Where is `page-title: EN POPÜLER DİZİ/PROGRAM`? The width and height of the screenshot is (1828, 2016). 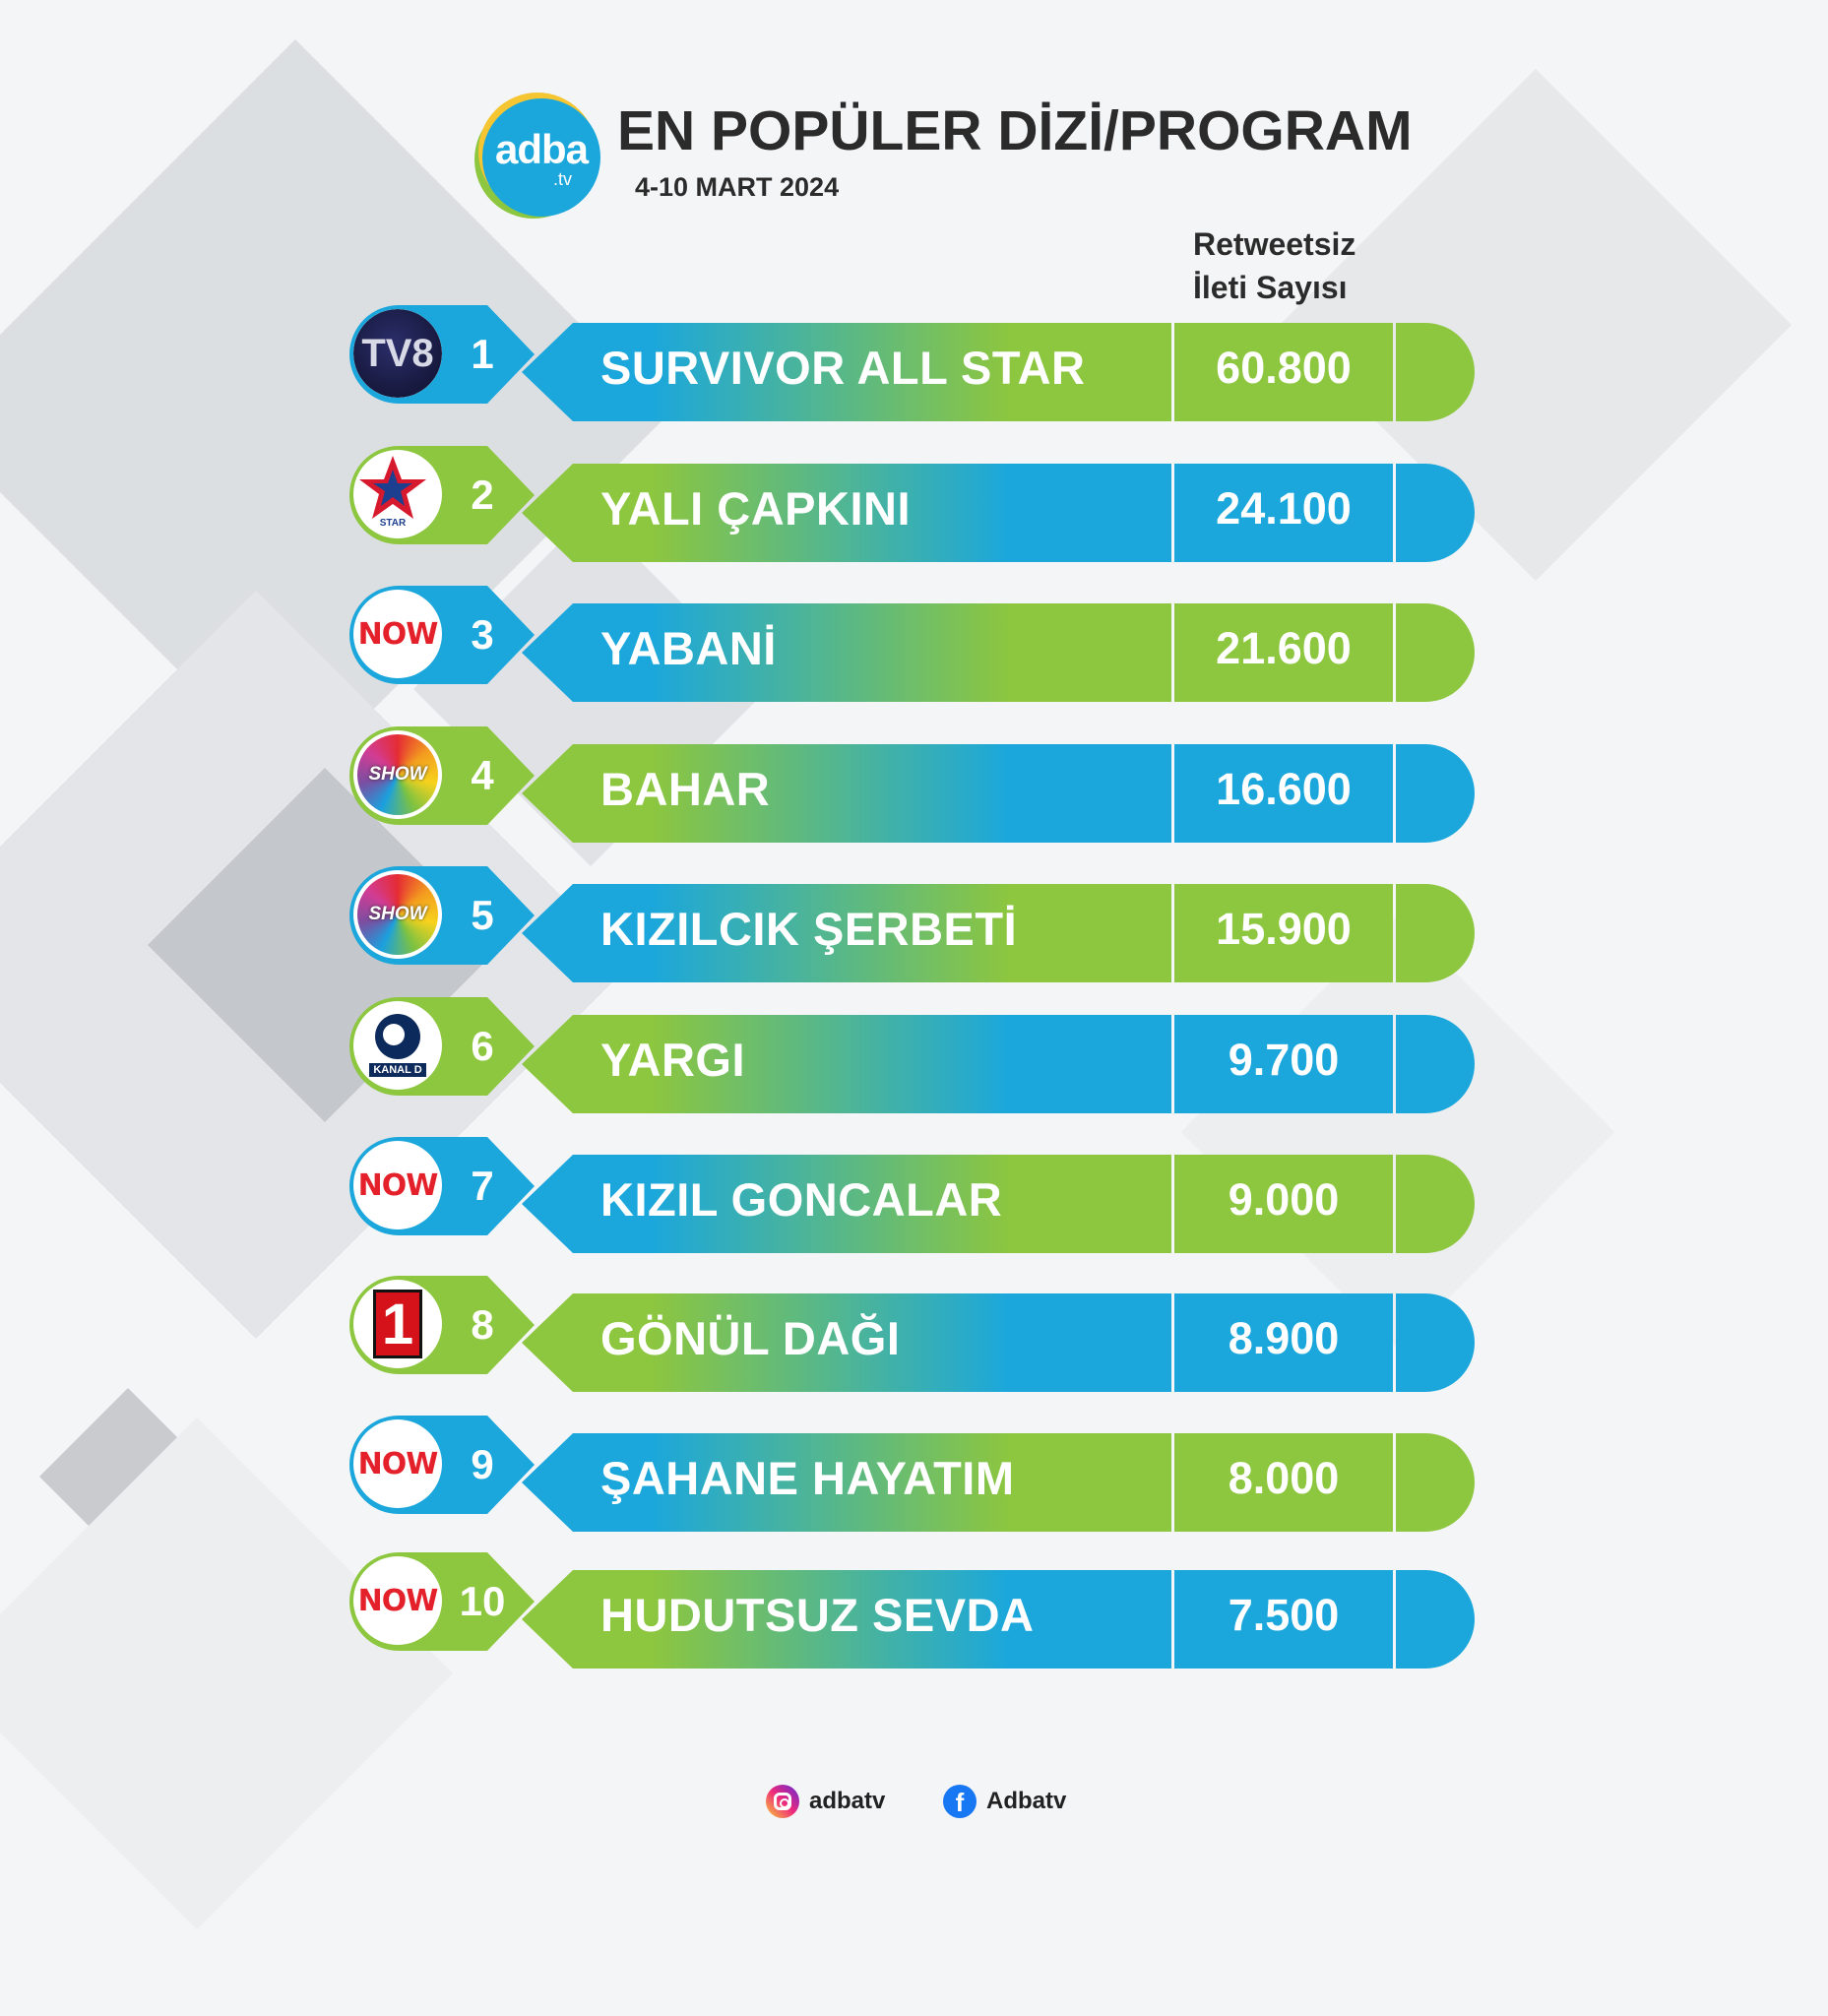 page-title: EN POPÜLER DİZİ/PROGRAM is located at coordinates (1015, 130).